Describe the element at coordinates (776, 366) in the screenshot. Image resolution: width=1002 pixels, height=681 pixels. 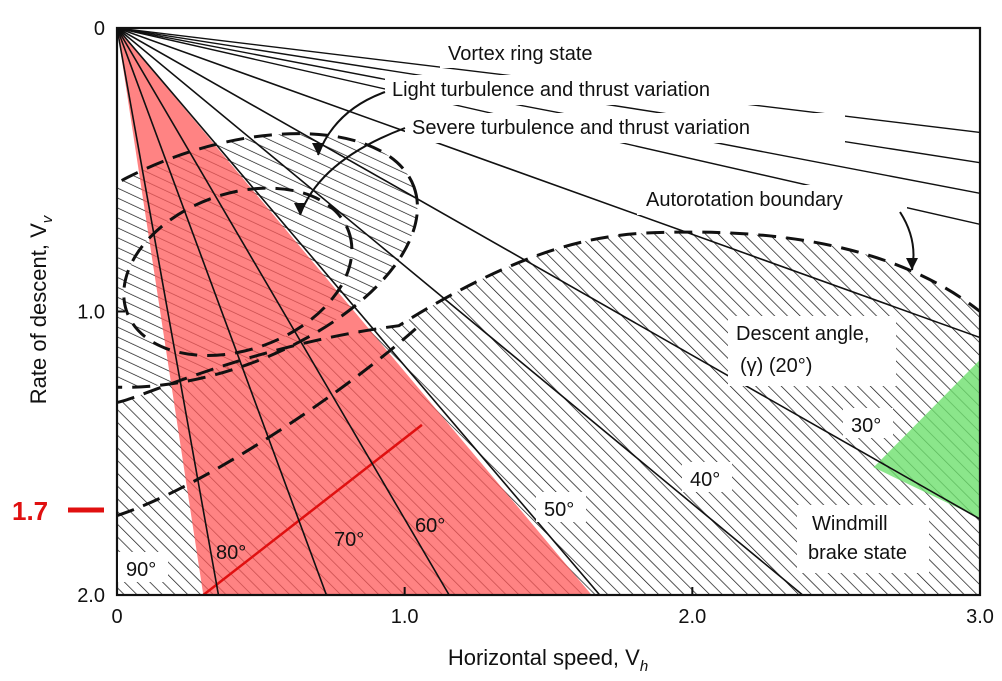
I see `angle-label-20-line2: (γ) (20°)` at that location.